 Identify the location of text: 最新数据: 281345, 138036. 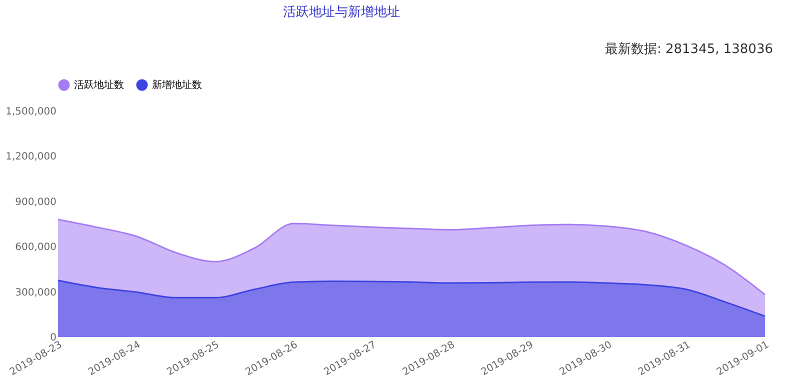
(688, 49).